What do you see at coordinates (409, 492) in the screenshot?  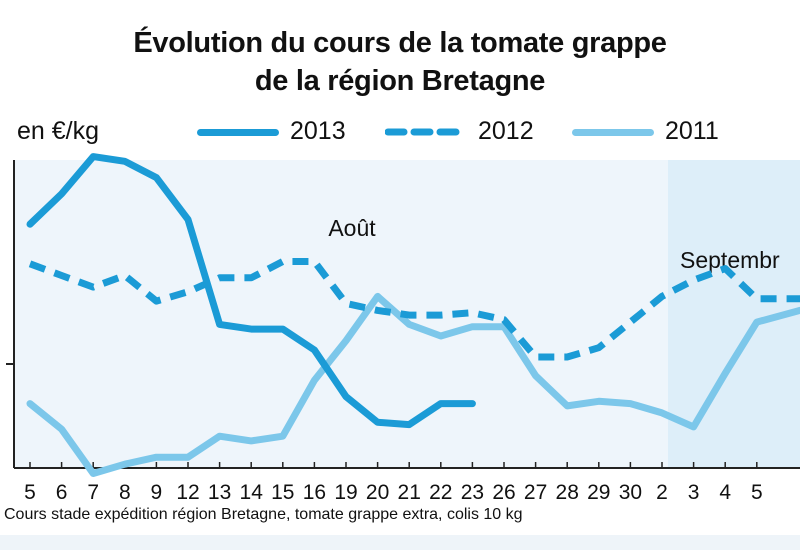 I see `x-tick-label: 21` at bounding box center [409, 492].